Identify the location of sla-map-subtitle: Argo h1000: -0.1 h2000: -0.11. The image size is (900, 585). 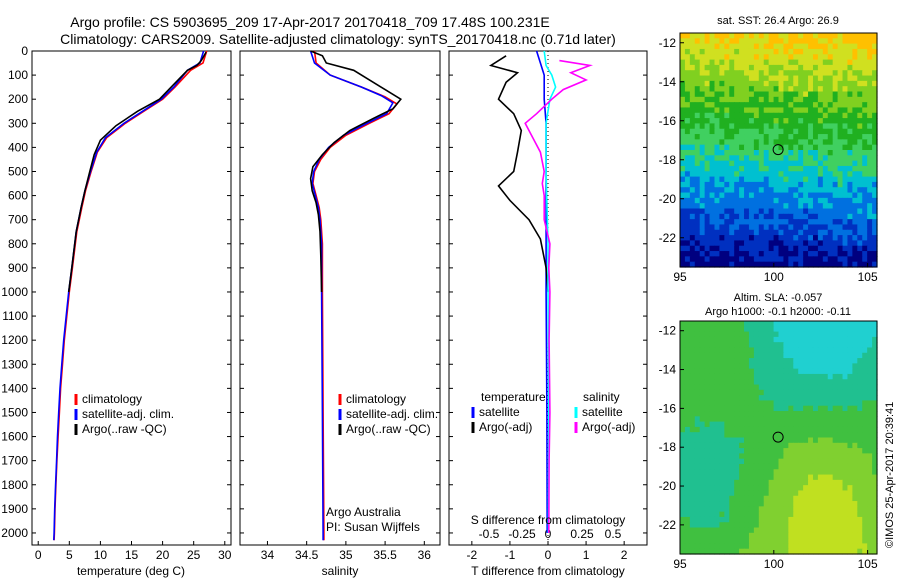
(778, 312).